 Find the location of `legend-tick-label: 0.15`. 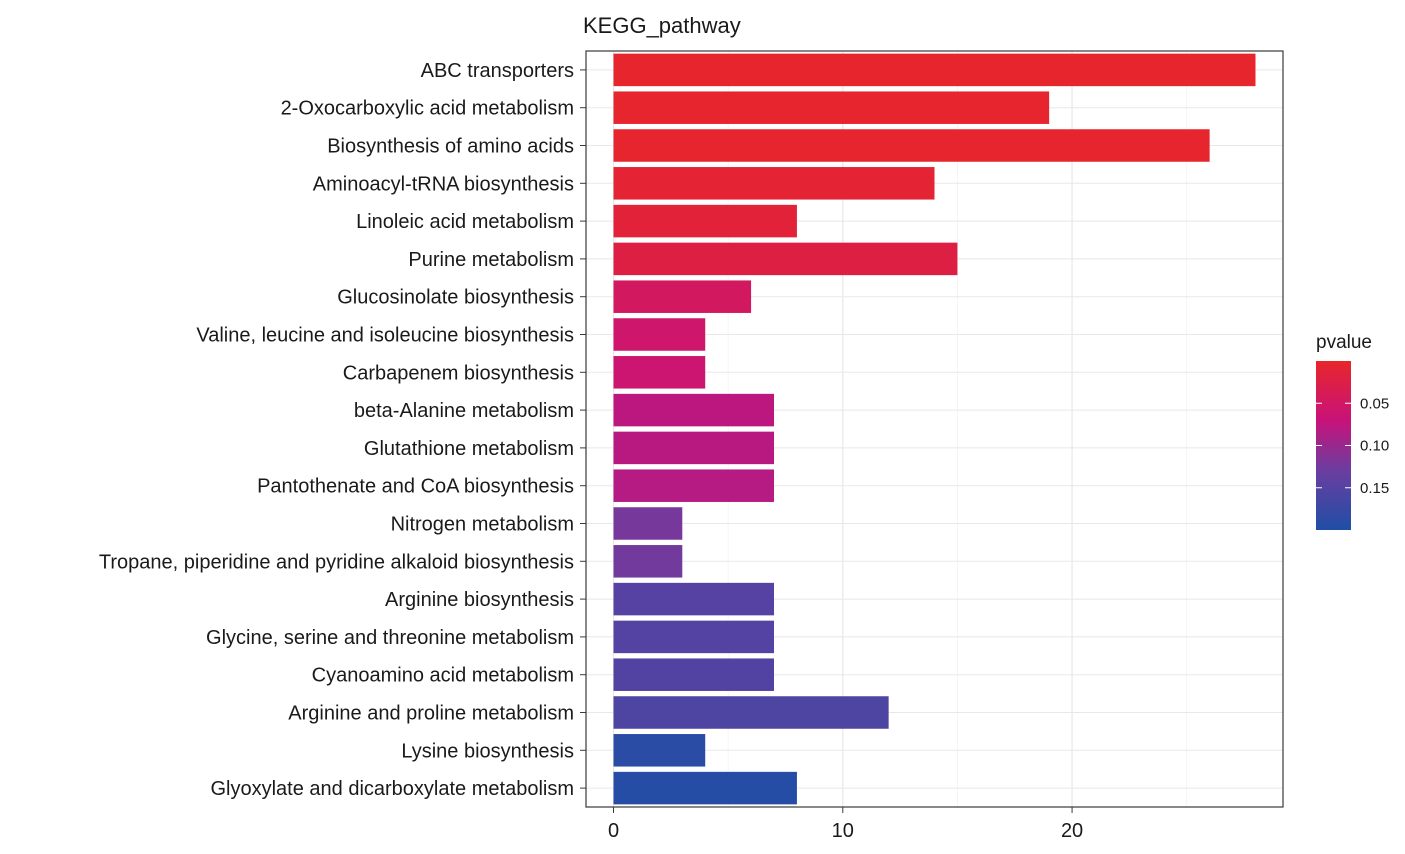

legend-tick-label: 0.15 is located at coordinates (1374, 488).